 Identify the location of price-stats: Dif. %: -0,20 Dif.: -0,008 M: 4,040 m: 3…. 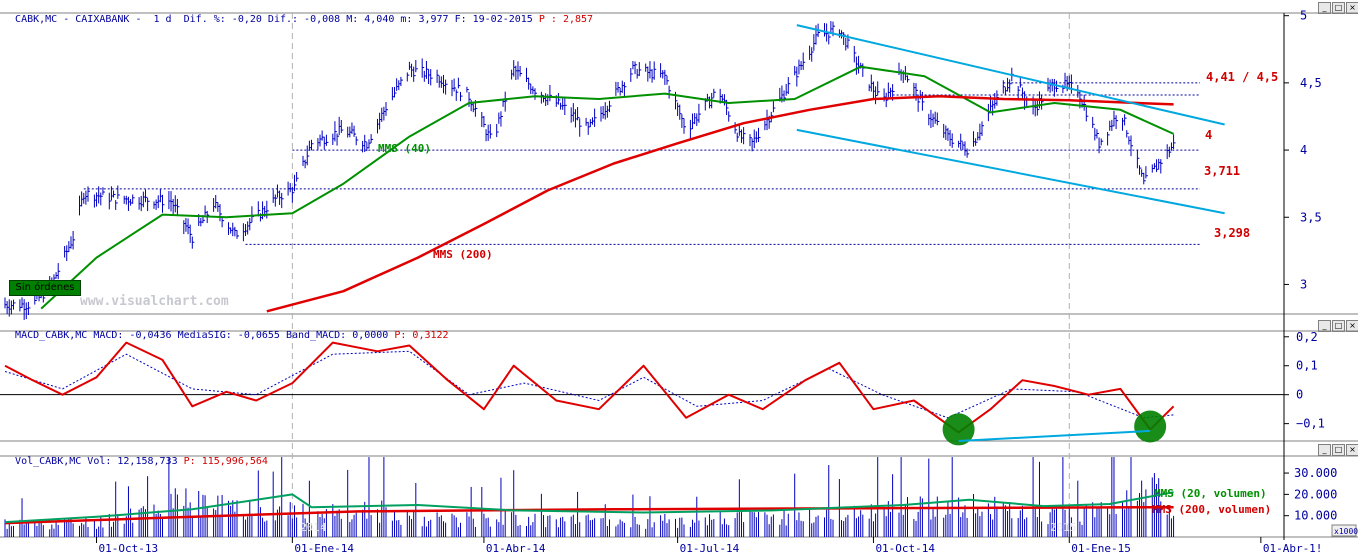
(358, 19).